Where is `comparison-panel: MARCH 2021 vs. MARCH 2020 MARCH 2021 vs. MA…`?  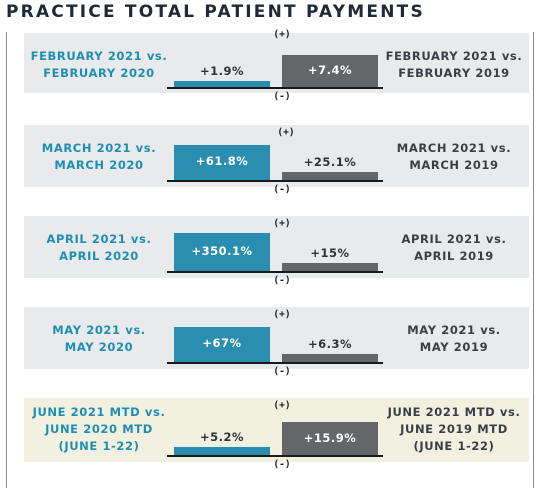 comparison-panel: MARCH 2021 vs. MARCH 2020 MARCH 2021 vs. MA… is located at coordinates (276, 160).